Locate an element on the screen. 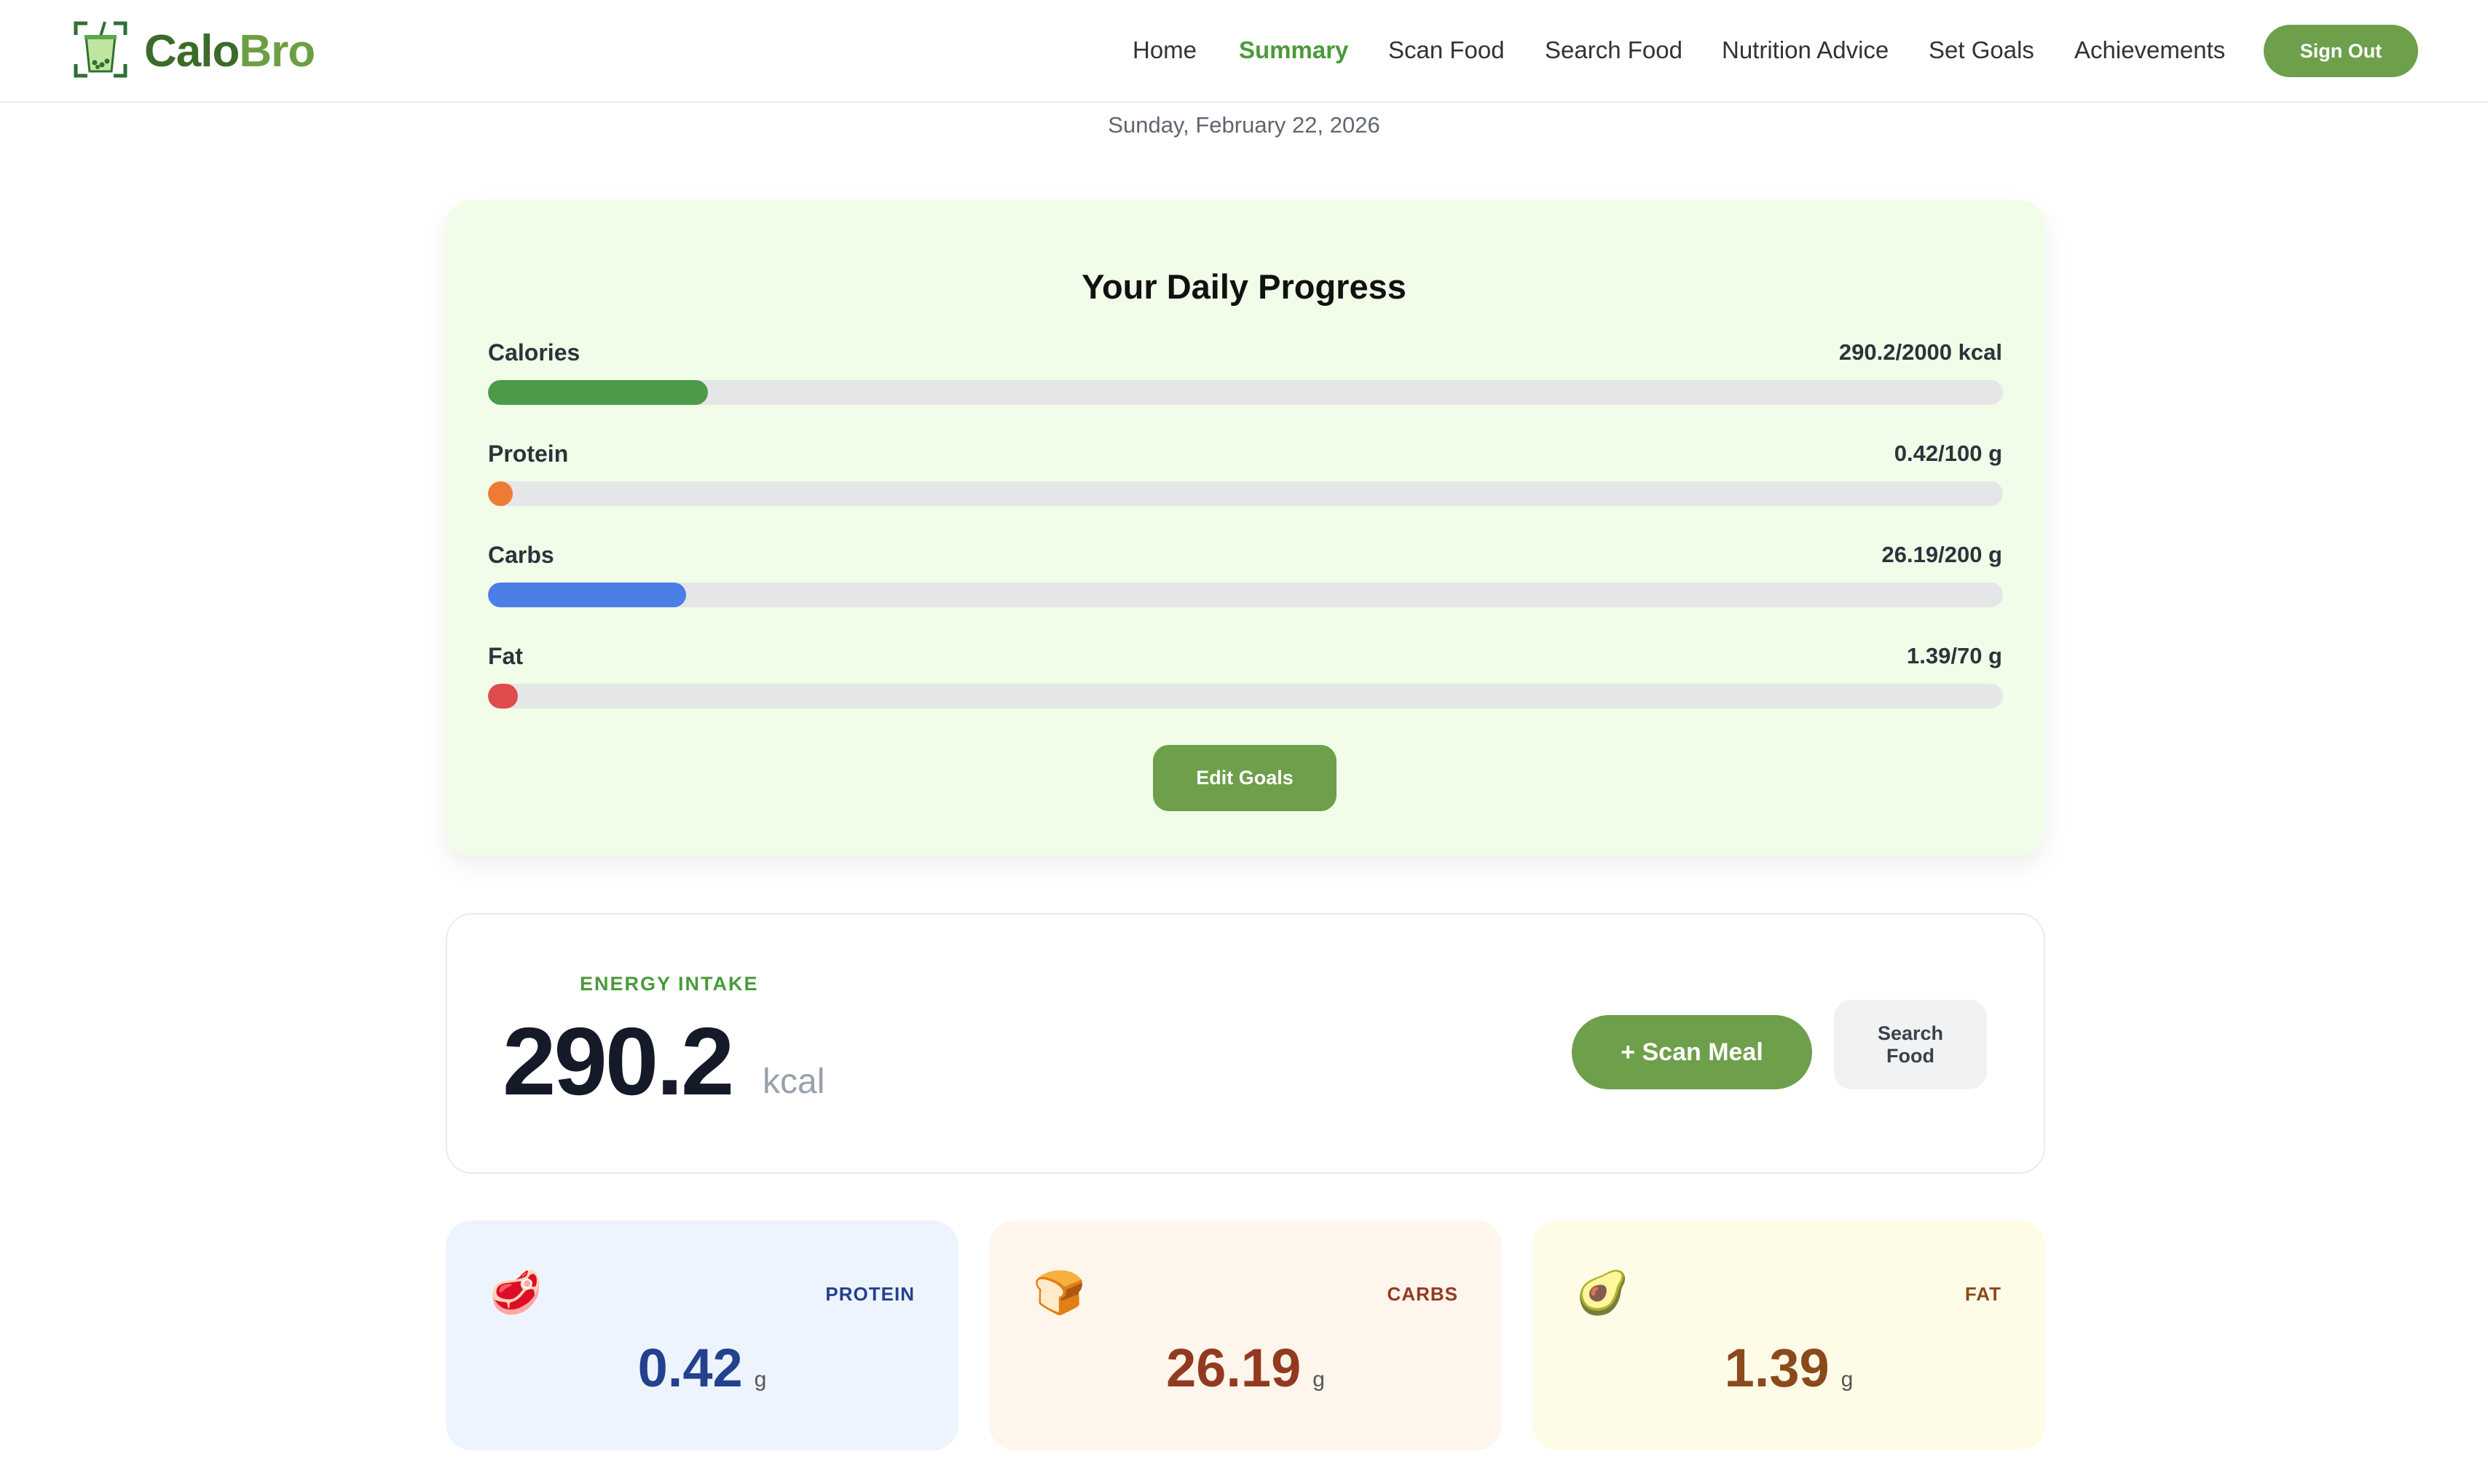 This screenshot has width=2488, height=1484. fat-card-label: FAT is located at coordinates (1982, 1294).